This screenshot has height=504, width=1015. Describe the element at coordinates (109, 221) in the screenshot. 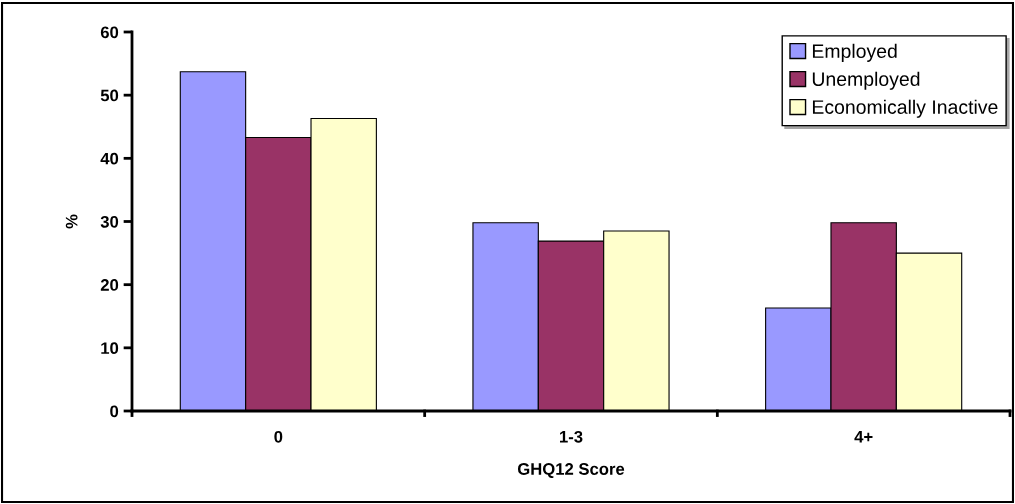

I see `y-tick-label: 30` at that location.